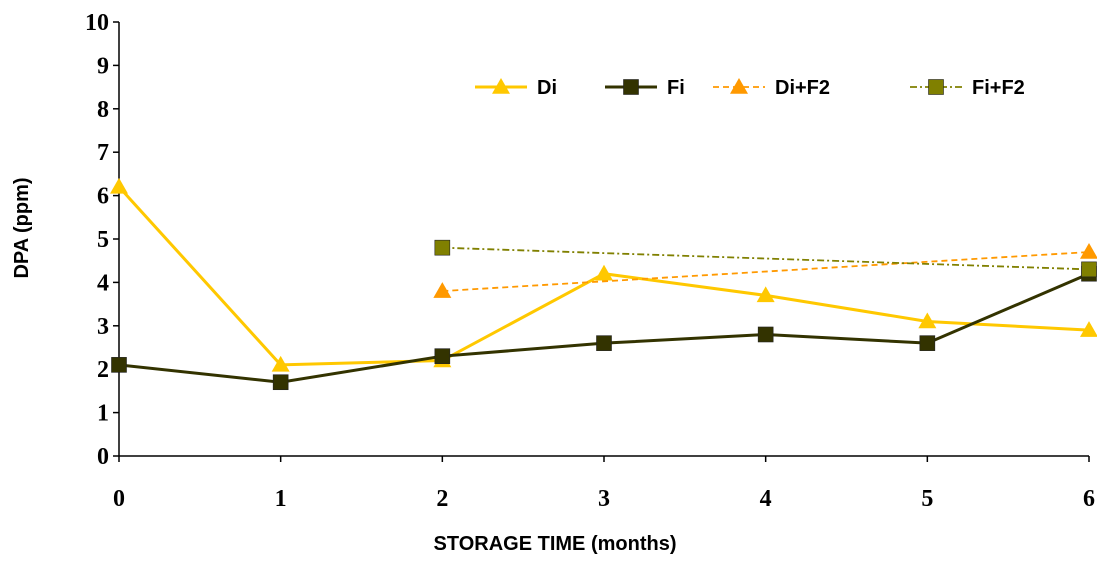  What do you see at coordinates (97, 23) in the screenshot?
I see `y-tick-label: 10` at bounding box center [97, 23].